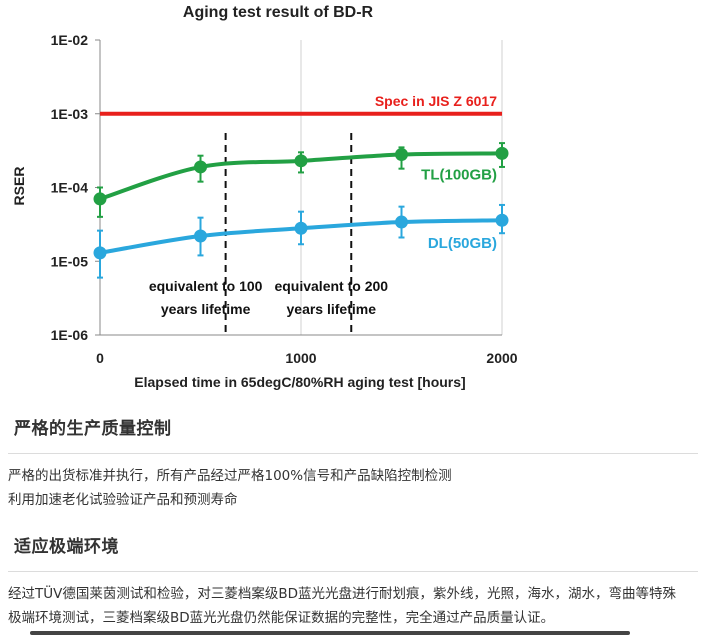 This screenshot has height=635, width=705. Describe the element at coordinates (278, 12) in the screenshot. I see `chart-title: Aging test result of BD-R` at that location.